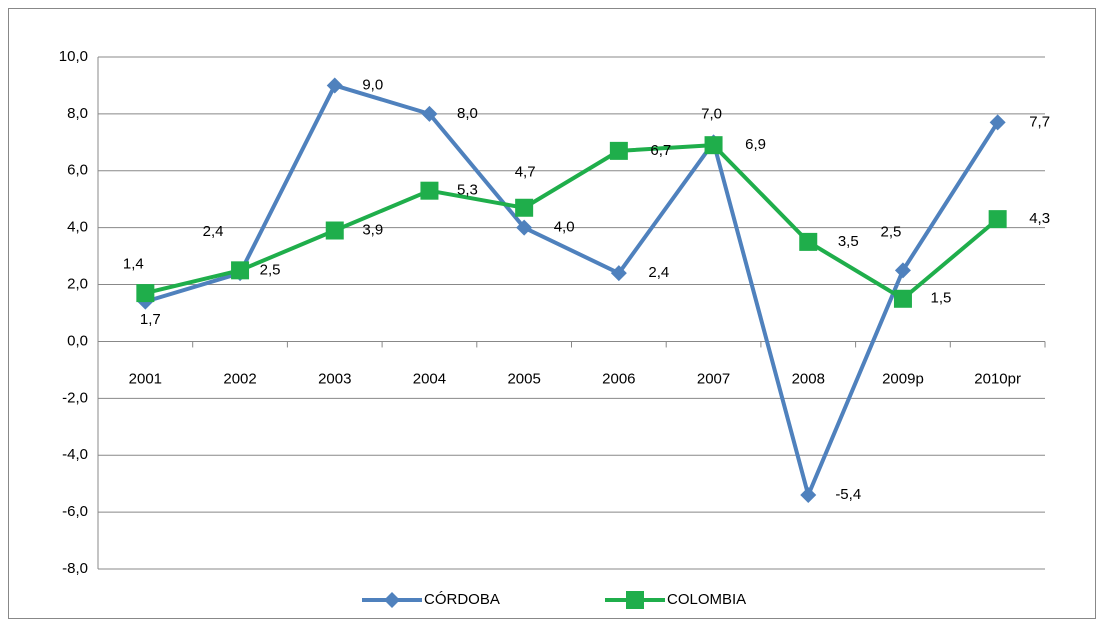  I want to click on x-tick-label: 2006, so click(618, 378).